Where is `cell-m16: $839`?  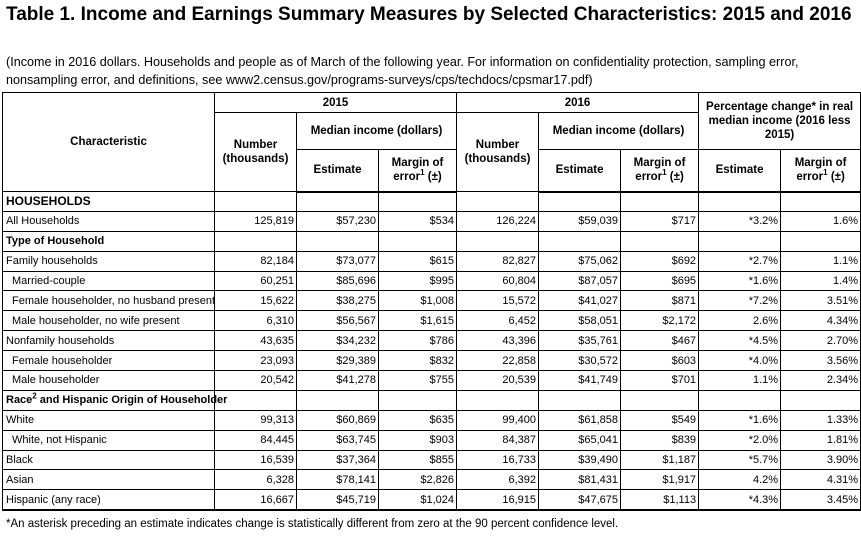 cell-m16: $839 is located at coordinates (660, 440).